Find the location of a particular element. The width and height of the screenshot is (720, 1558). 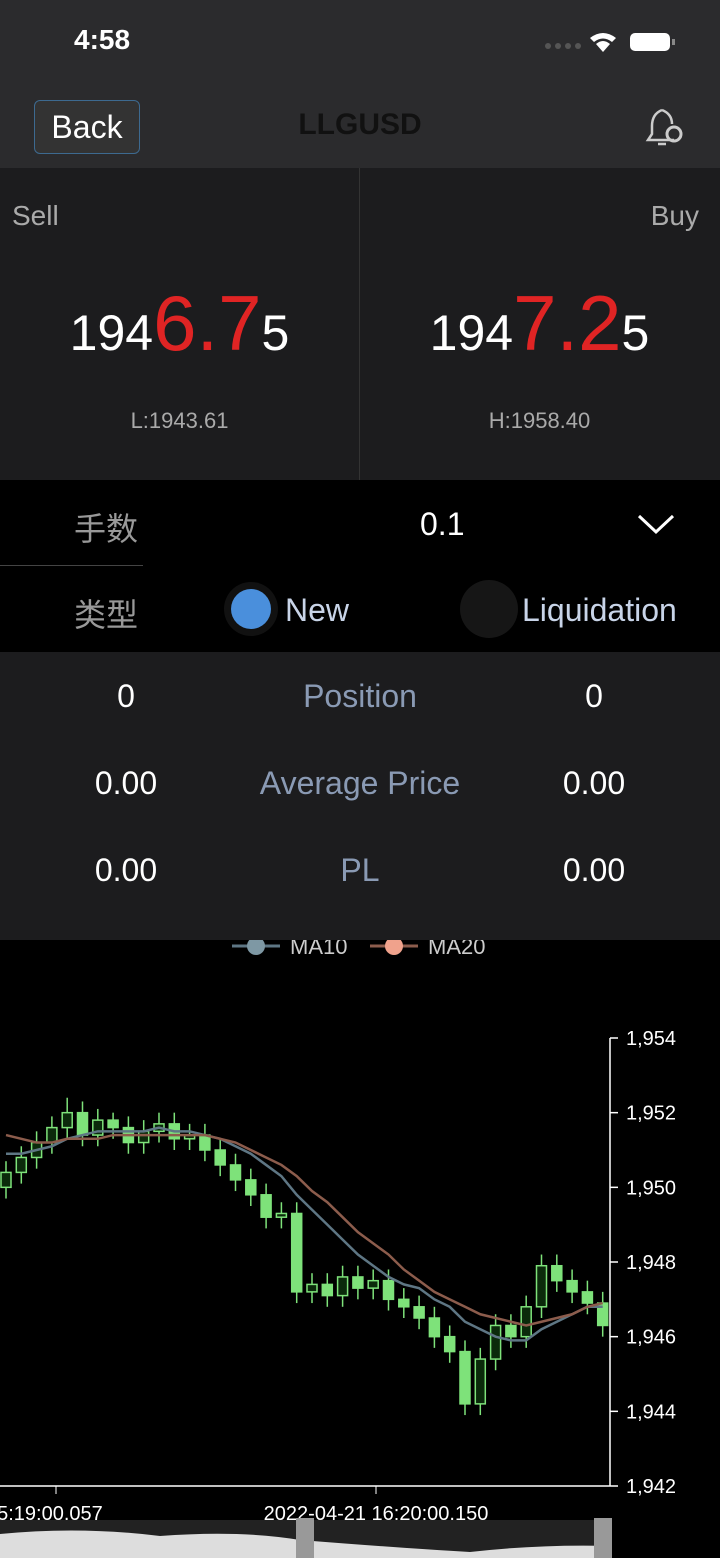

price-big: 6.7 is located at coordinates (207, 323).